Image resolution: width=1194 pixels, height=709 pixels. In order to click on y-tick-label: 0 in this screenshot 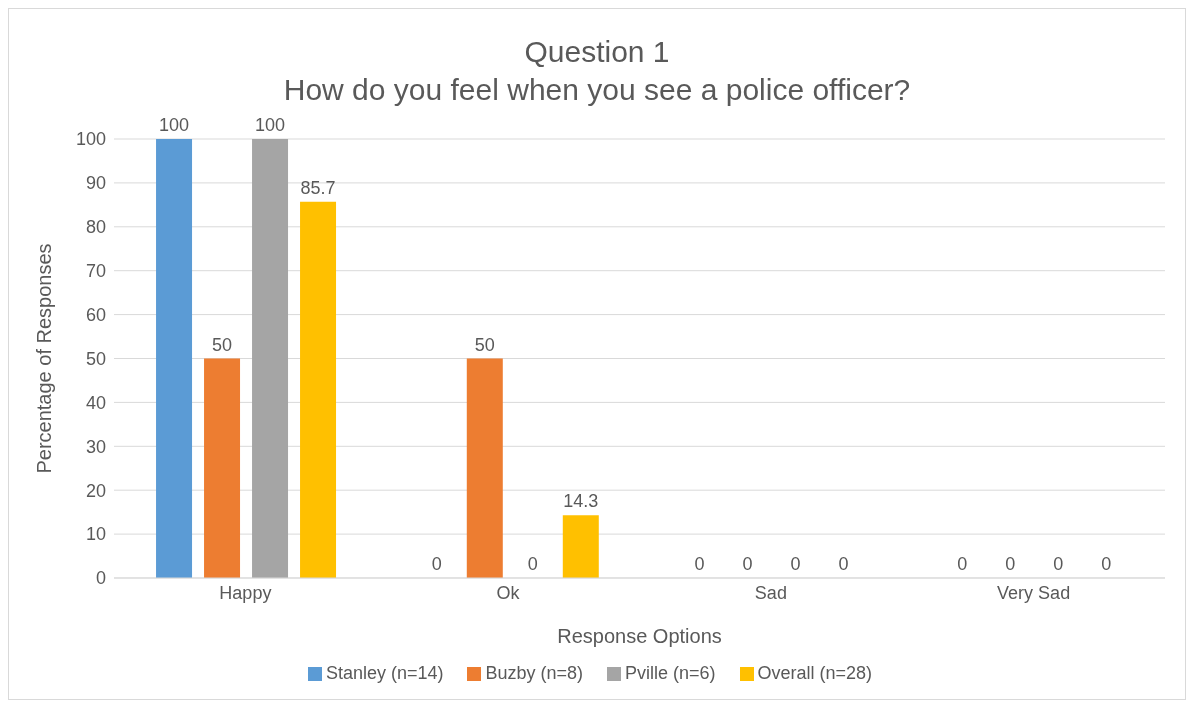, I will do `click(100, 578)`.